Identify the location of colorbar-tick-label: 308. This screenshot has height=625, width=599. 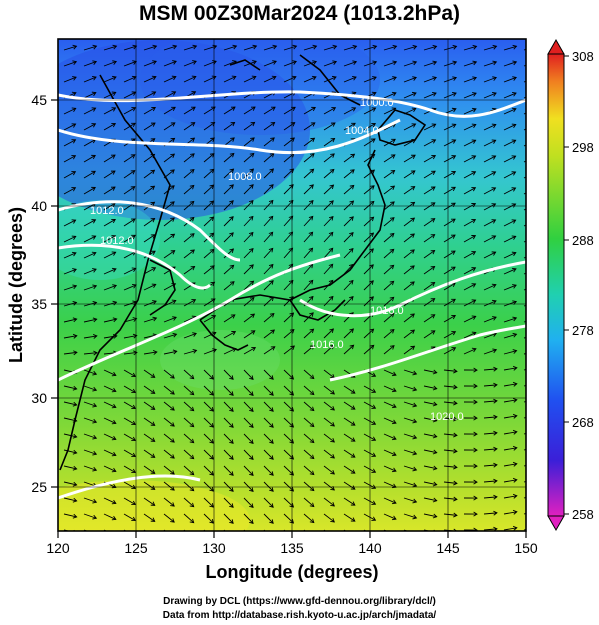
(583, 56).